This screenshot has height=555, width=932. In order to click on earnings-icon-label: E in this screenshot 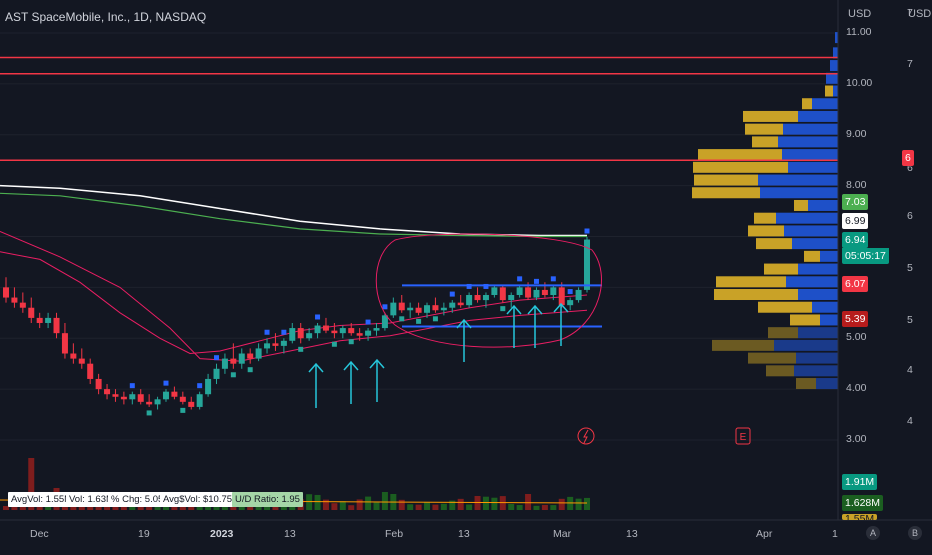, I will do `click(743, 437)`.